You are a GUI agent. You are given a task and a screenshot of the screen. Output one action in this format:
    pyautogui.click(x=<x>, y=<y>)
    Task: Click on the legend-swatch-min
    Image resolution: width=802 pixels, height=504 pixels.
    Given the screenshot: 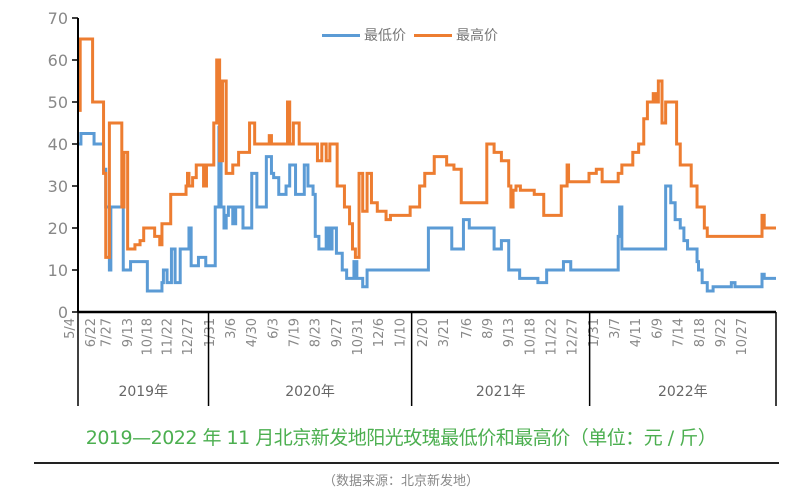 What is the action you would take?
    pyautogui.click(x=341, y=35)
    